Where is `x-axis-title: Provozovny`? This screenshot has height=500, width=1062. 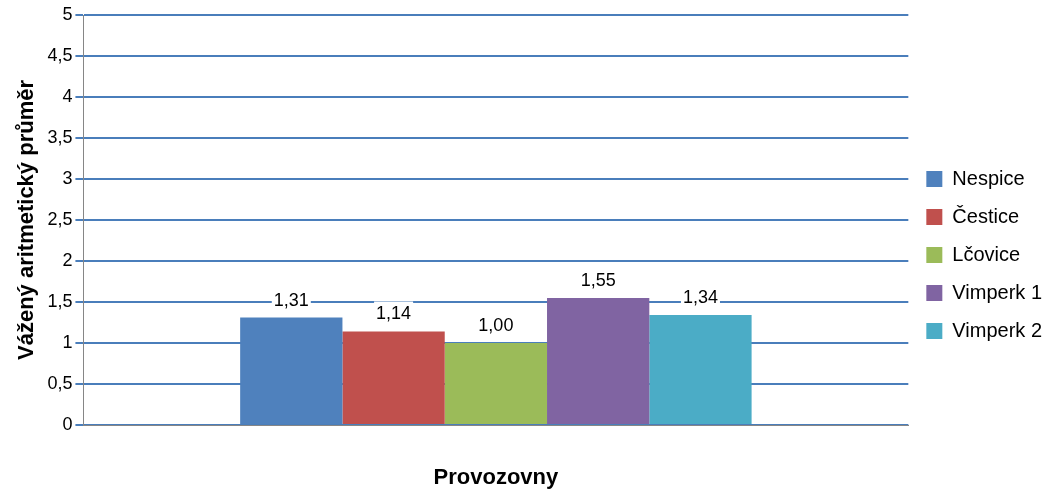
x-axis-title: Provozovny is located at coordinates (496, 476).